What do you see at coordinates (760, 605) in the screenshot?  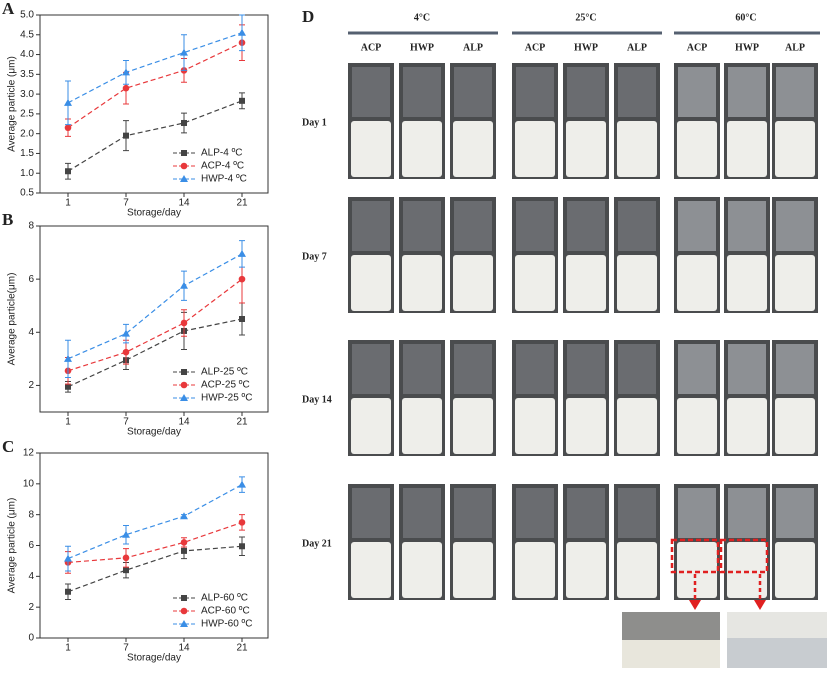 I see `arrow-head` at bounding box center [760, 605].